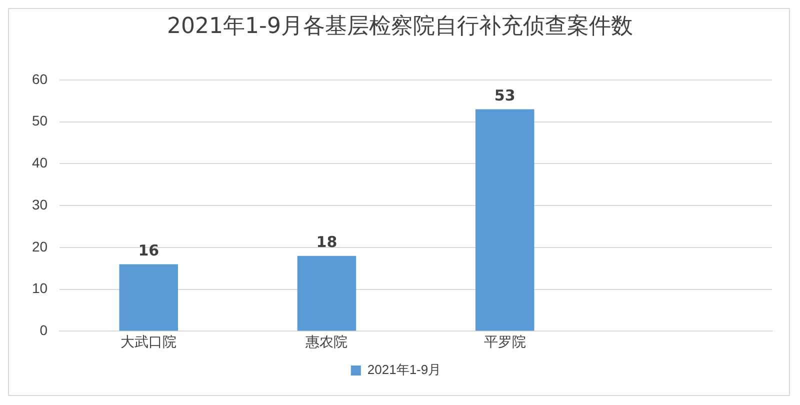  Describe the element at coordinates (40, 288) in the screenshot. I see `y-tick-label: 10` at that location.